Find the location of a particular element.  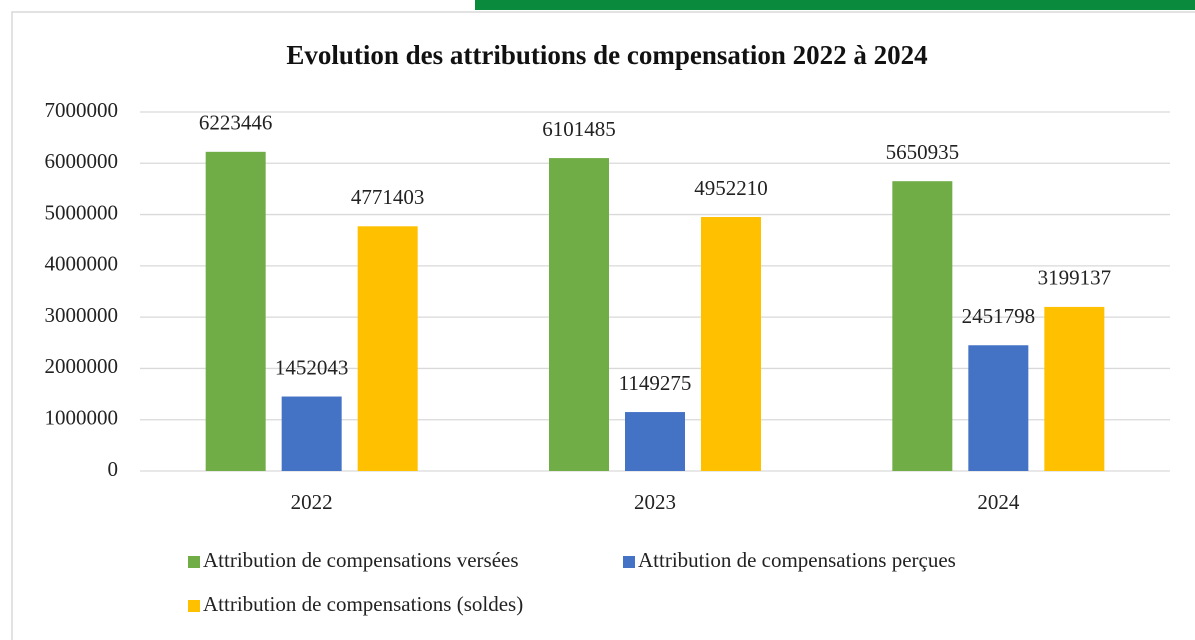

x-tick-label: 2022 is located at coordinates (312, 502).